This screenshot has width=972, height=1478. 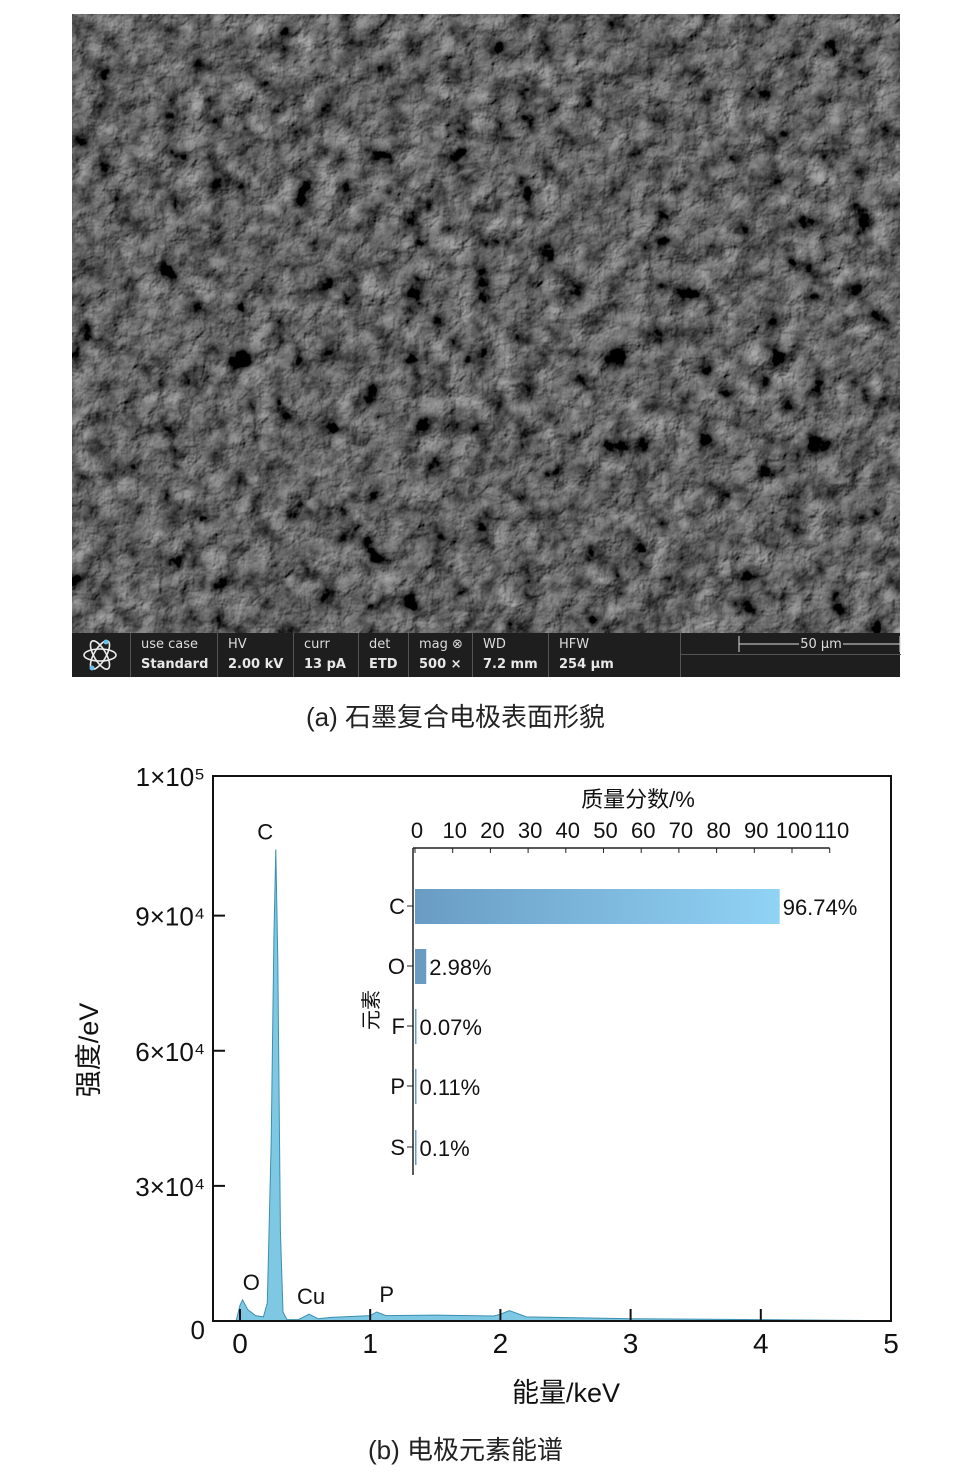 I want to click on info-value: ETD, so click(x=383, y=664).